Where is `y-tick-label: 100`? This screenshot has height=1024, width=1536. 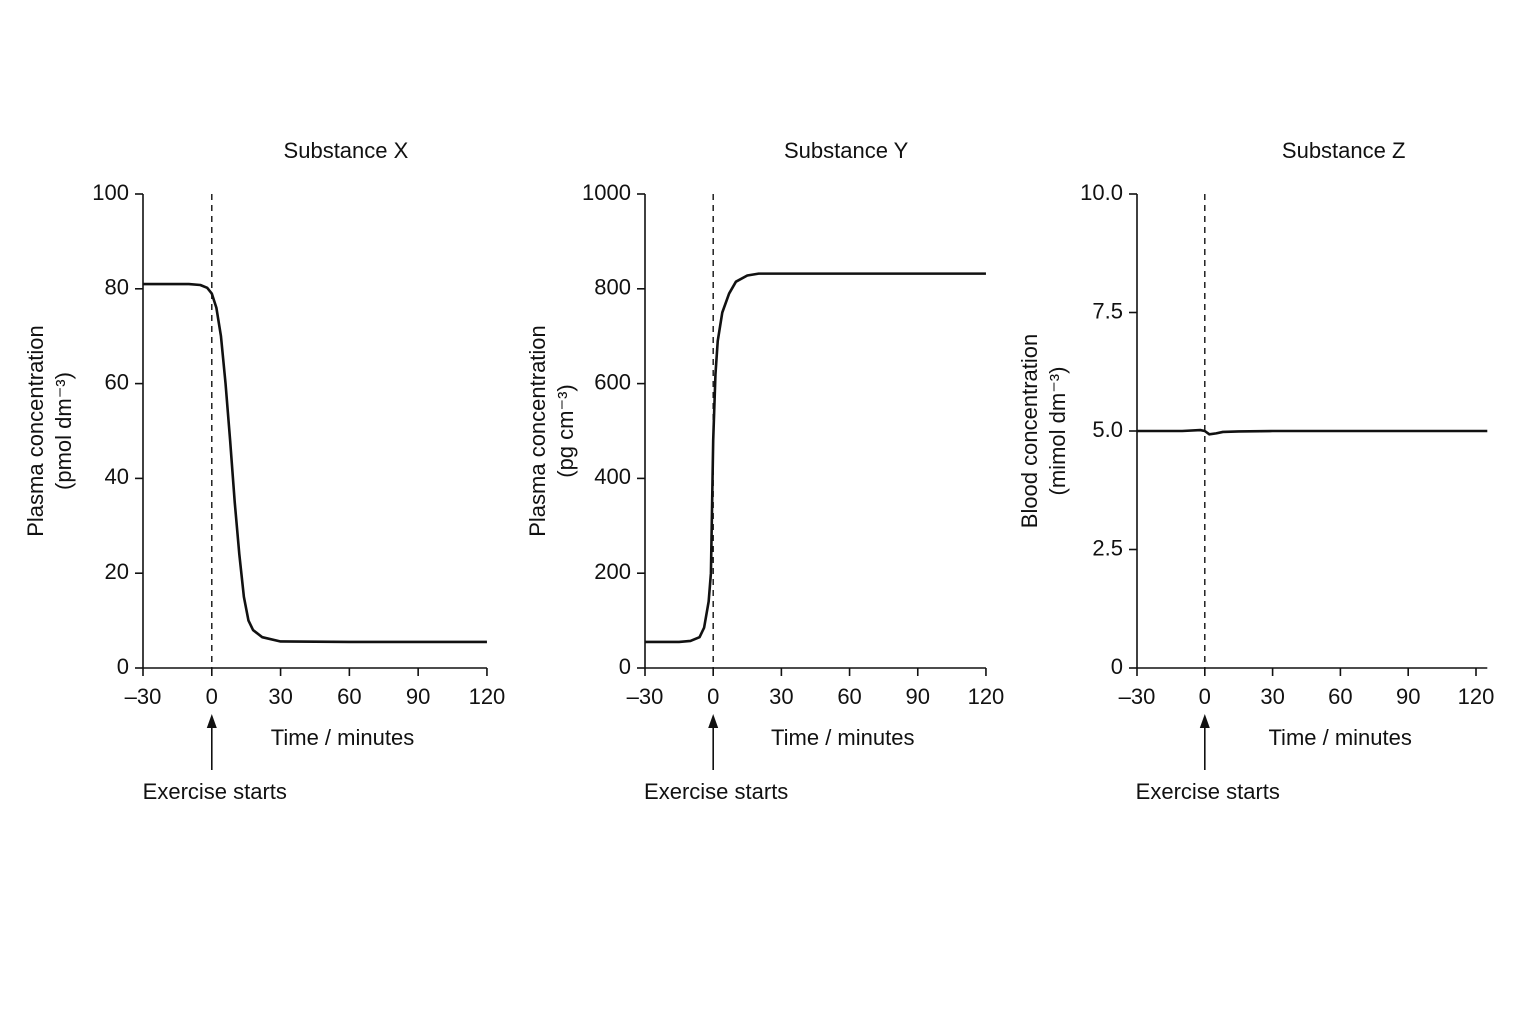 y-tick-label: 100 is located at coordinates (110, 192).